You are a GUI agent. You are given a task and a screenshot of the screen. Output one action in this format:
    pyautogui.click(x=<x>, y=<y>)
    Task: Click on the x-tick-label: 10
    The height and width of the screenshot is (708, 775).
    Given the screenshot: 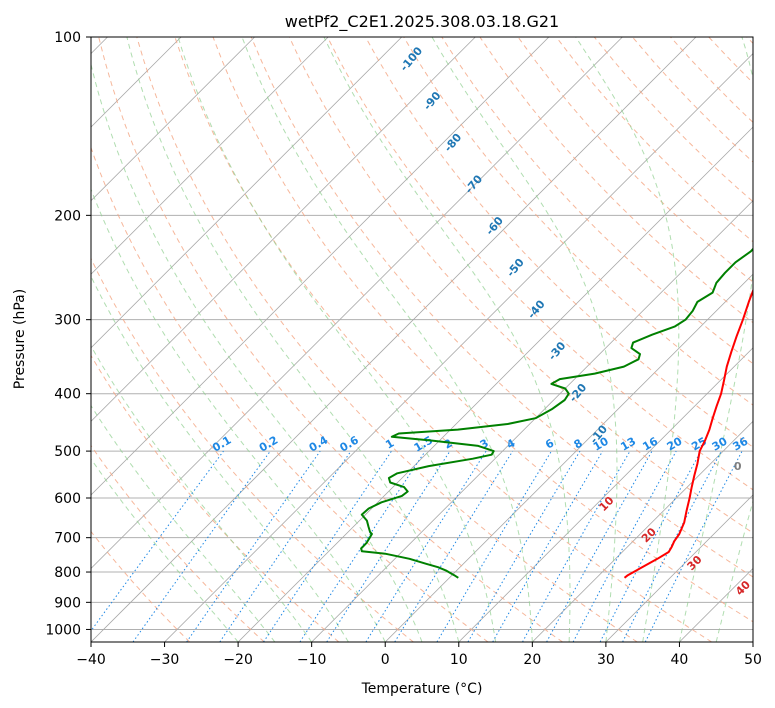 What is the action you would take?
    pyautogui.click(x=459, y=660)
    